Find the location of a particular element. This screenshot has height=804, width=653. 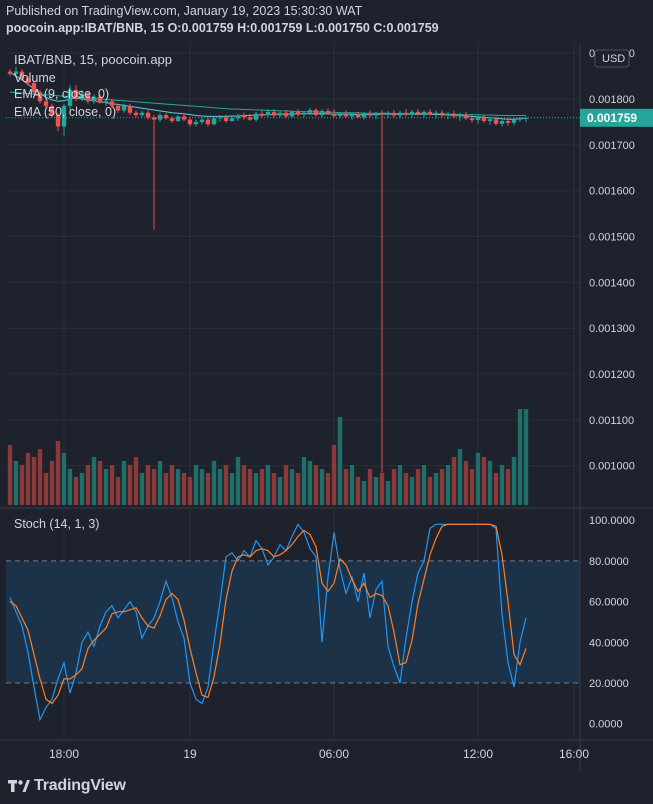

price-tick-label: 0.001200 is located at coordinates (612, 375).